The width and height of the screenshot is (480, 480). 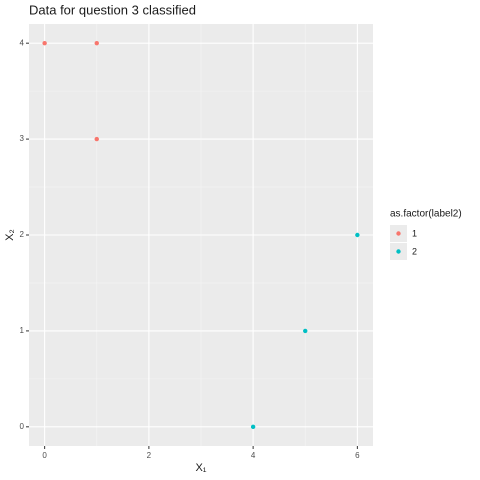 I want to click on x-tick-label: 6, so click(x=357, y=455).